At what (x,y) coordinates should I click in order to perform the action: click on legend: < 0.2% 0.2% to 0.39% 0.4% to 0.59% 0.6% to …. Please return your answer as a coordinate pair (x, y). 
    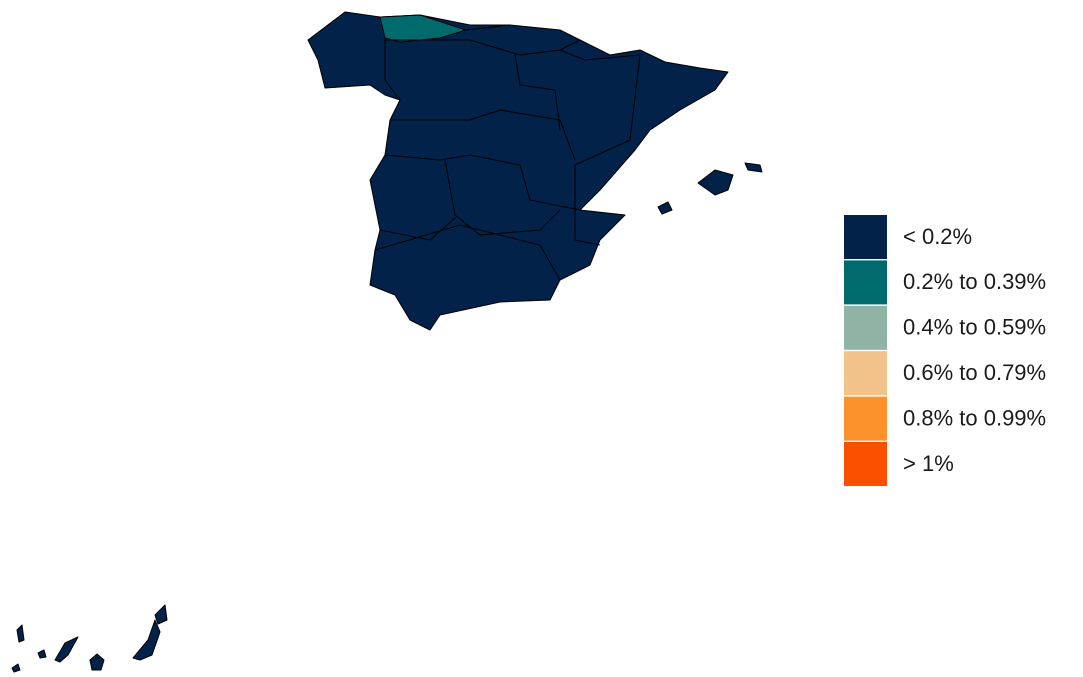
    Looking at the image, I should click on (945, 350).